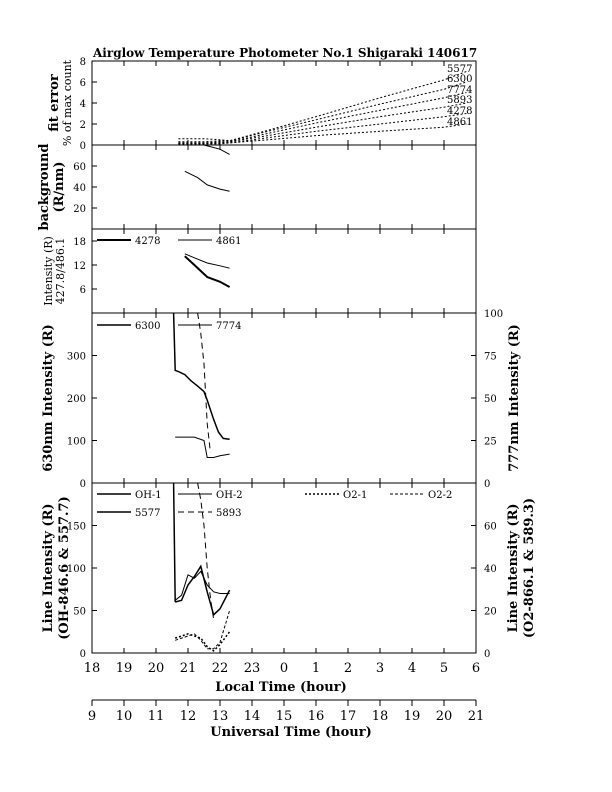  Describe the element at coordinates (252, 668) in the screenshot. I see `x-tick-label-local: 23` at that location.